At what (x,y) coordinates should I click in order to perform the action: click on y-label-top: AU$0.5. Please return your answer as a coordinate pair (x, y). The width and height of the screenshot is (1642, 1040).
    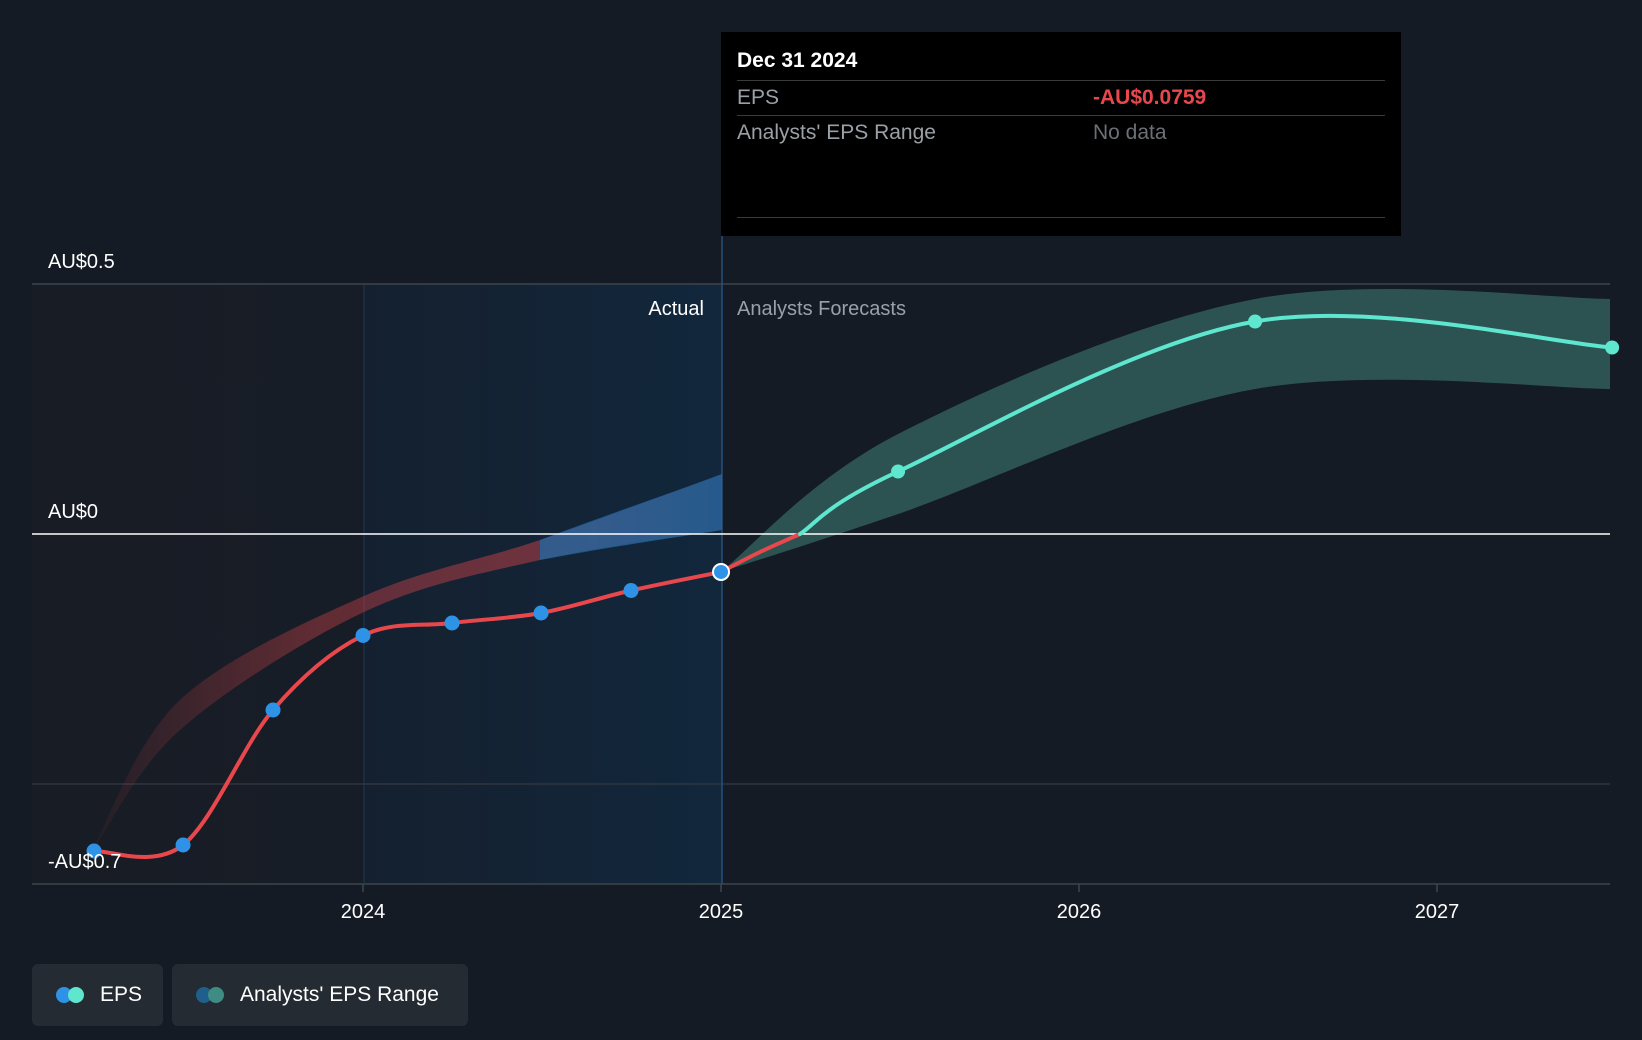
    Looking at the image, I should click on (81, 262).